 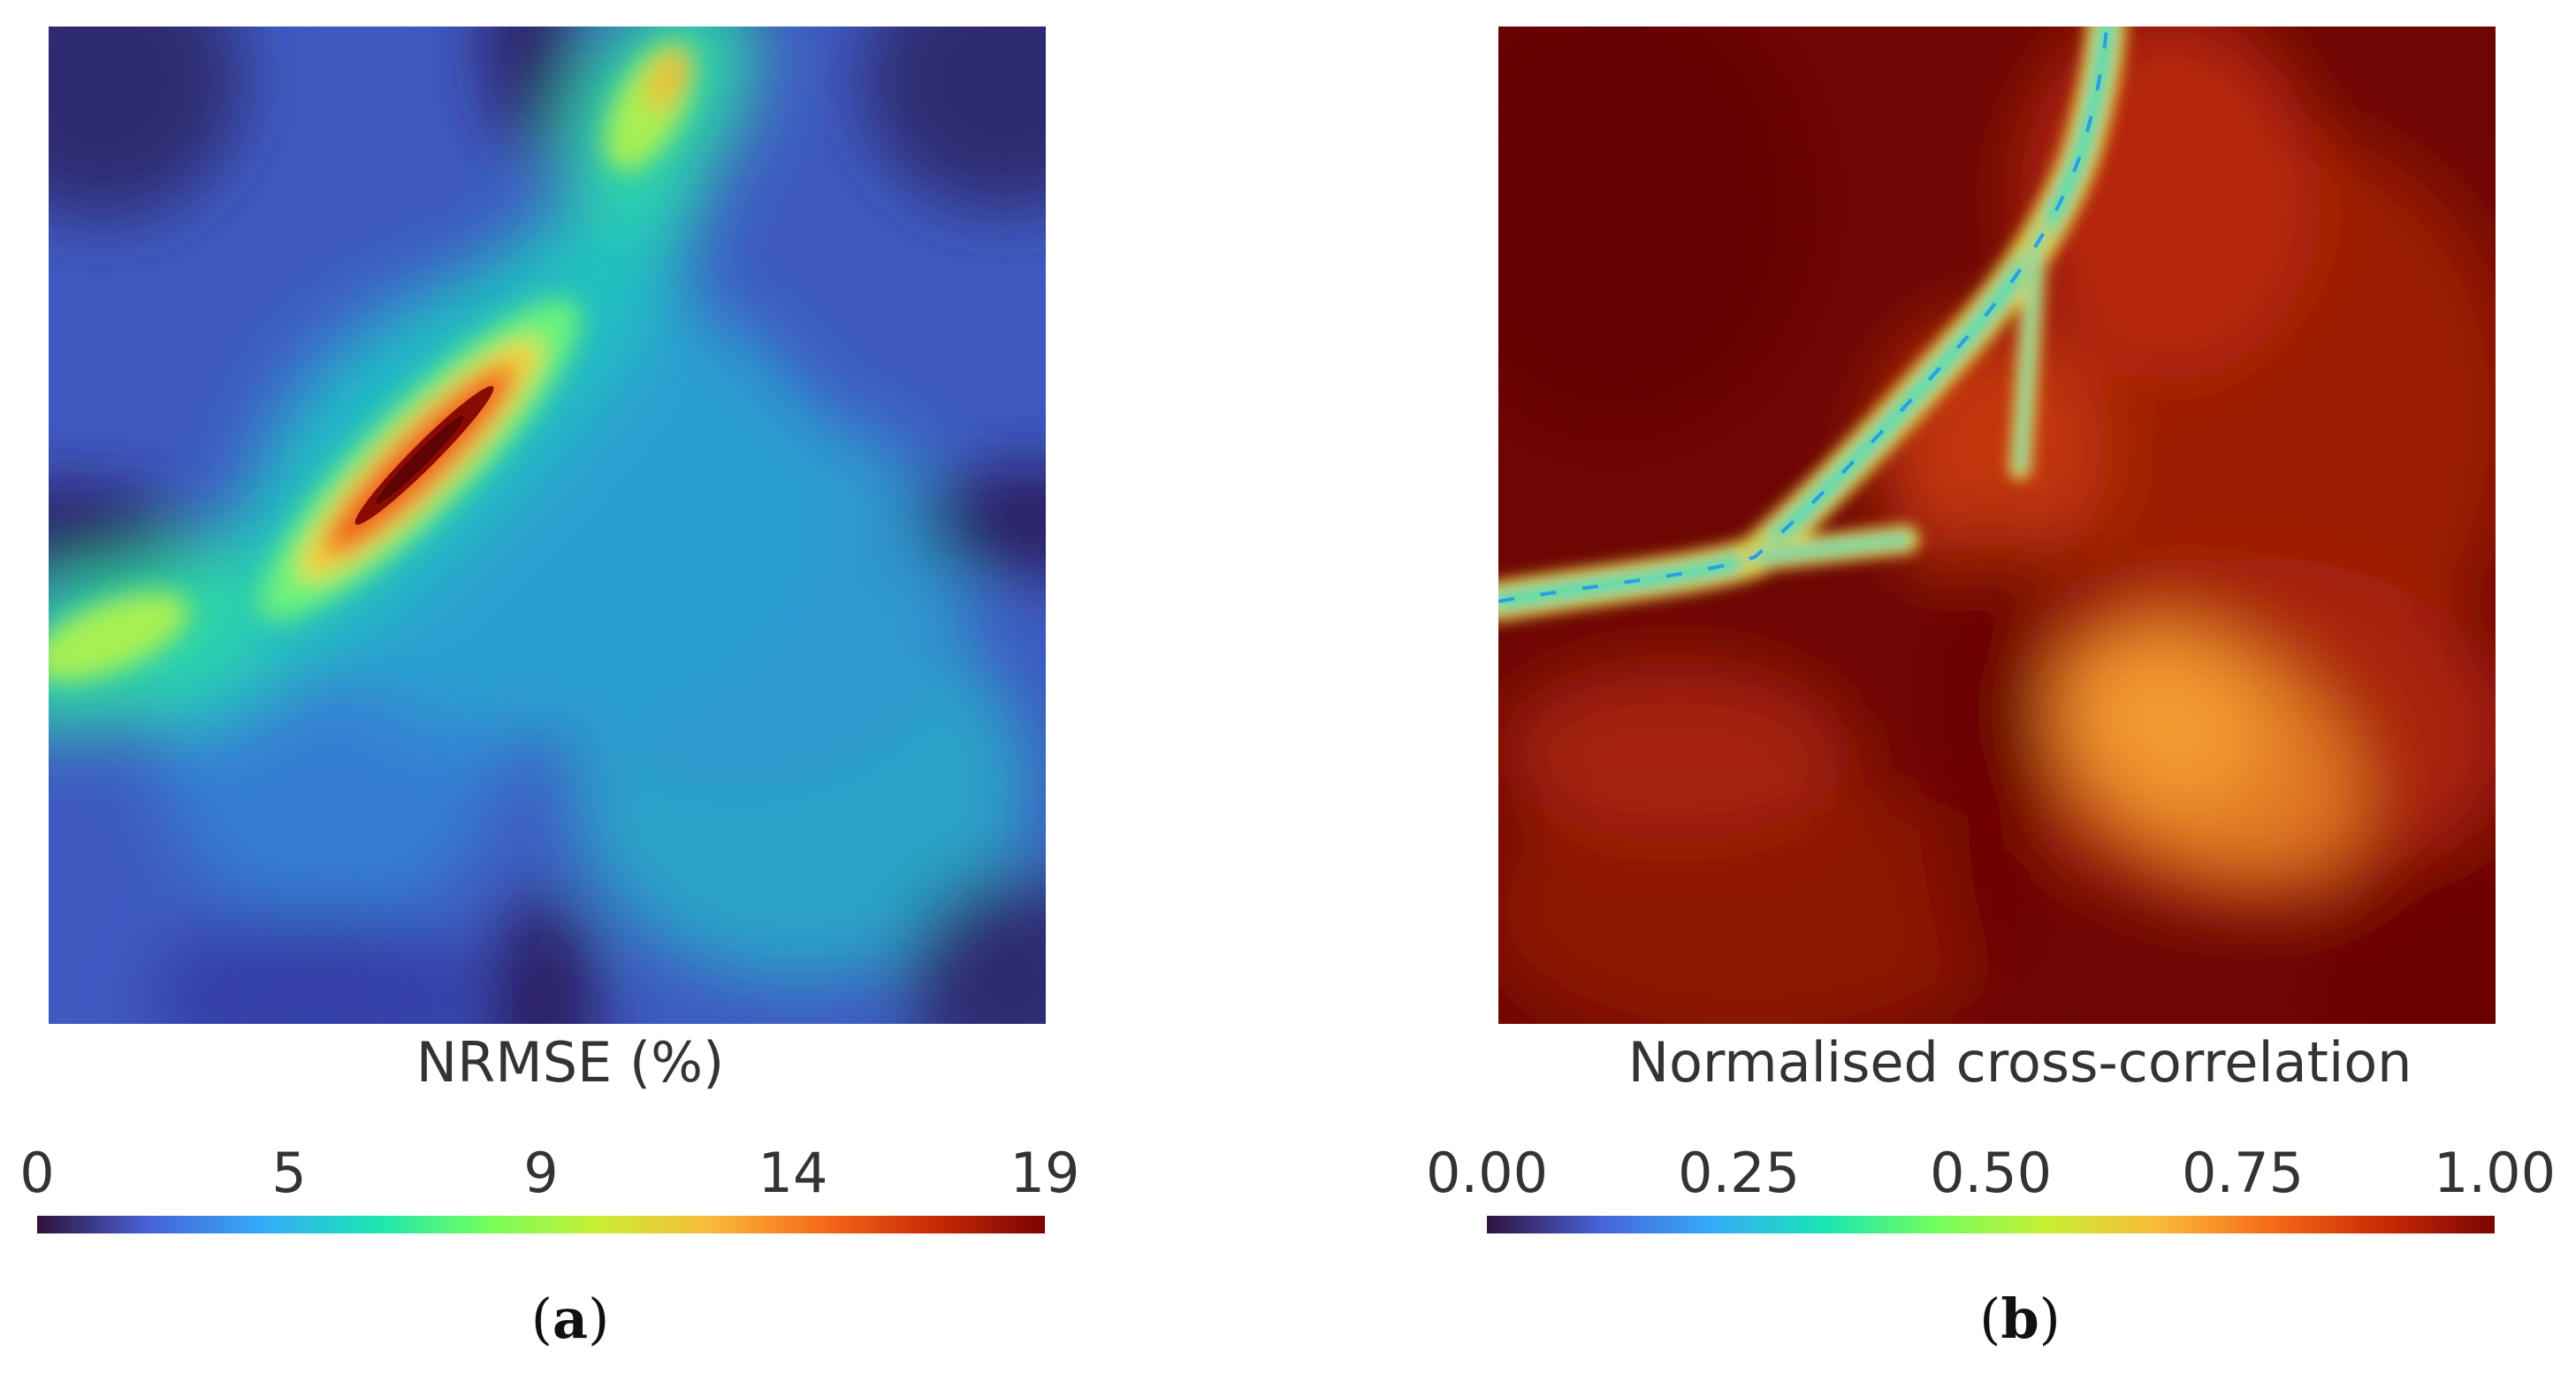 I want to click on nrmse-tick-3: 14, so click(x=793, y=1173).